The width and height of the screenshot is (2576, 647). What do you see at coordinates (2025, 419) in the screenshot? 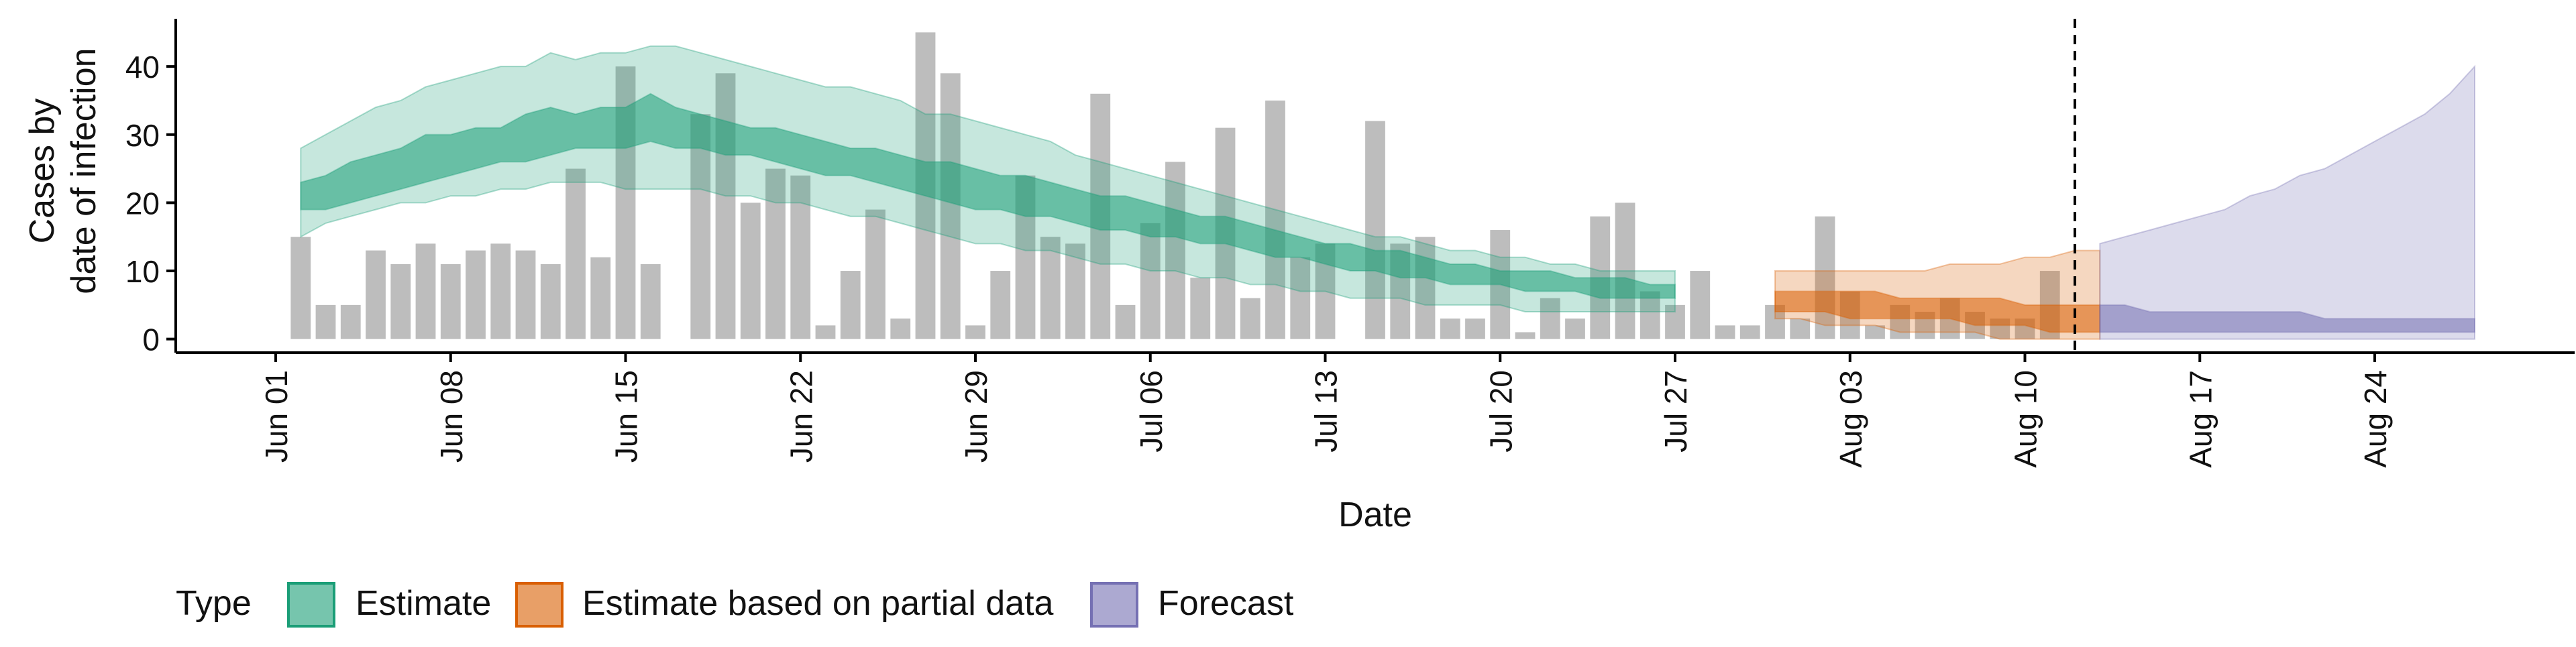
I see `x-tick-label: Aug 10` at bounding box center [2025, 419].